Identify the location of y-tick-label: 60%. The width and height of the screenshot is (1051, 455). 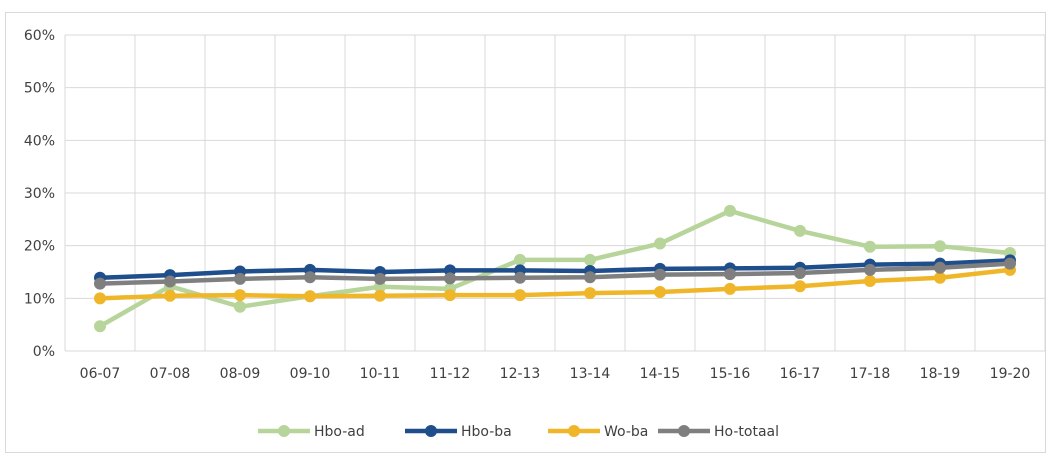
(39, 36).